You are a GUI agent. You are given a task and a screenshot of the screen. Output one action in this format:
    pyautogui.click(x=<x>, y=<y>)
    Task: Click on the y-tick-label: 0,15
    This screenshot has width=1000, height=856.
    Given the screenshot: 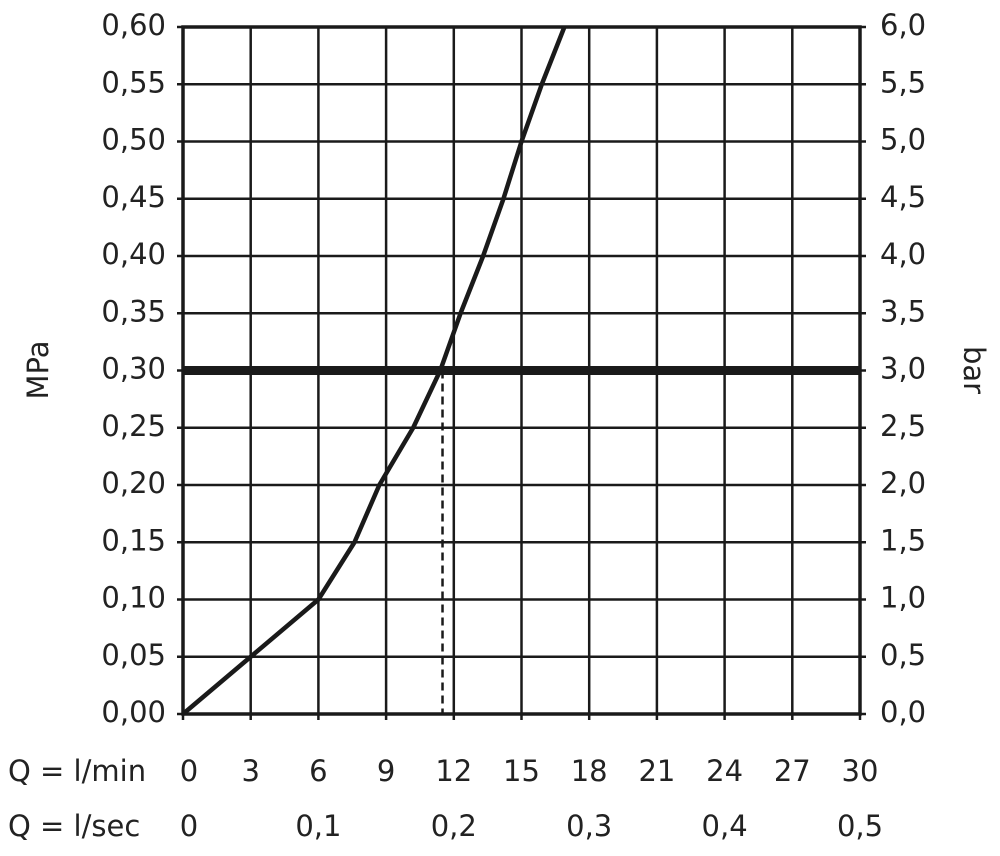 What is the action you would take?
    pyautogui.click(x=133, y=540)
    